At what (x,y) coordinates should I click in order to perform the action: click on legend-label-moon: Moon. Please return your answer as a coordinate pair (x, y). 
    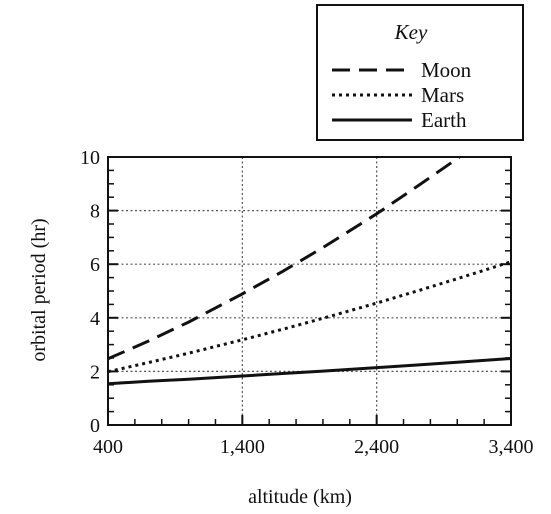
    Looking at the image, I should click on (446, 70).